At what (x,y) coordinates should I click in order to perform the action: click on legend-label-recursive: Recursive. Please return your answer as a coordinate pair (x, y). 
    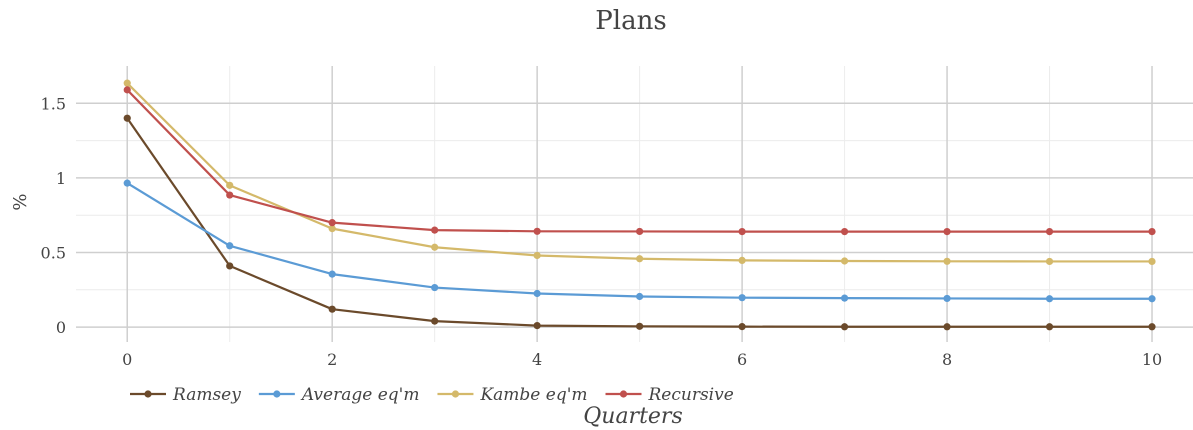
    Looking at the image, I should click on (691, 395).